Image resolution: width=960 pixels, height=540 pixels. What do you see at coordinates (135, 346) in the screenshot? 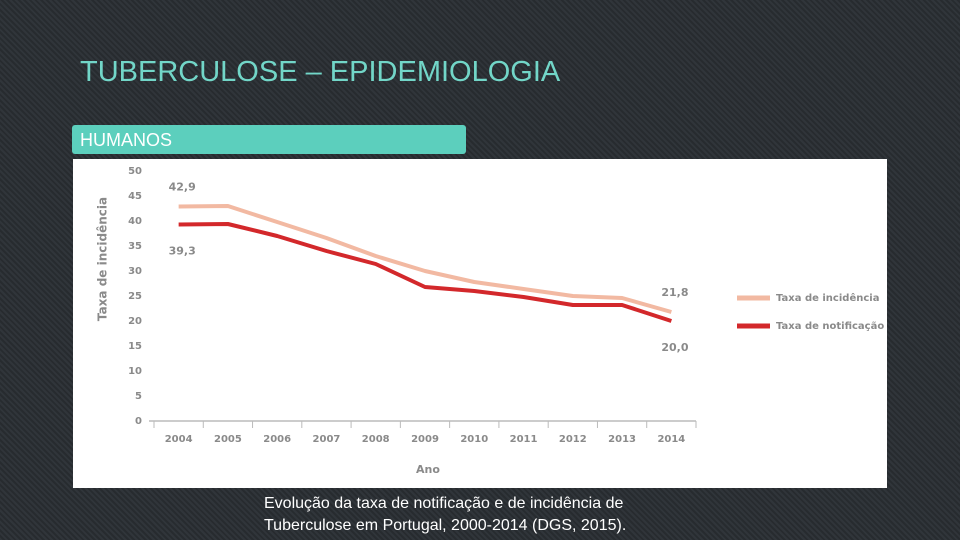
I see `y-tick-label: 15` at bounding box center [135, 346].